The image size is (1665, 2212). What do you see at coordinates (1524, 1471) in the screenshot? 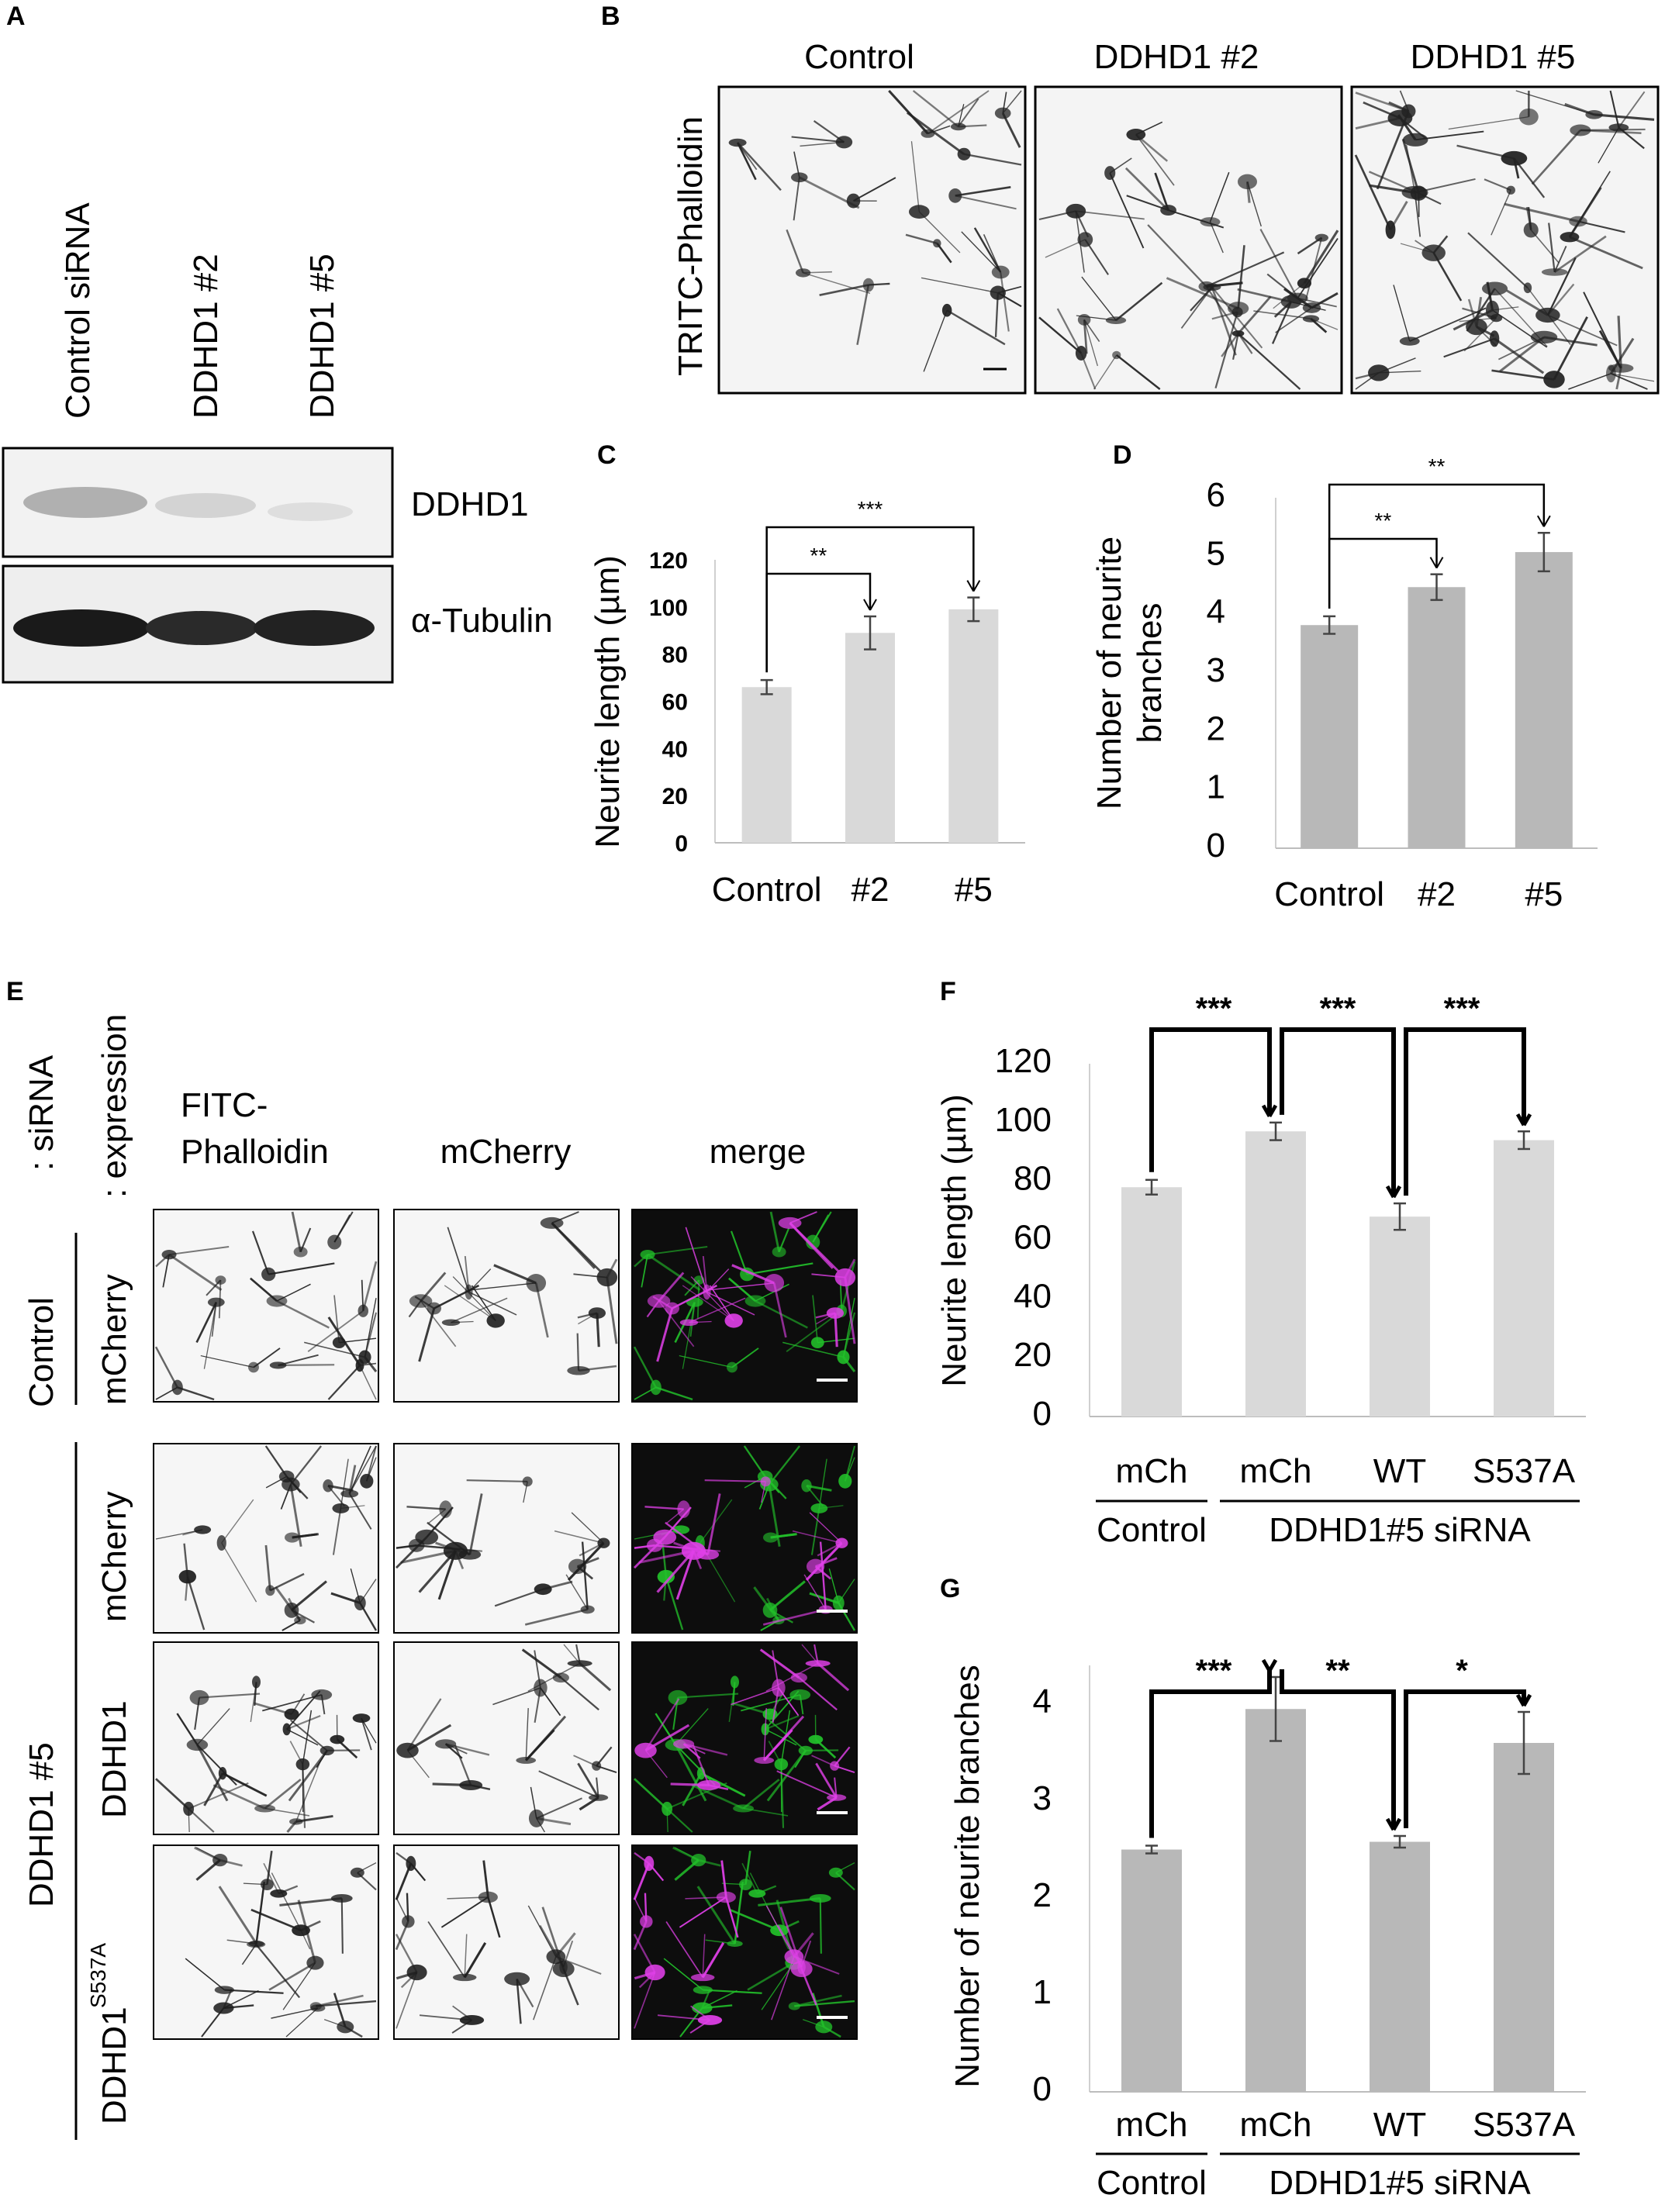
I see `x-category-label: S537A` at bounding box center [1524, 1471].